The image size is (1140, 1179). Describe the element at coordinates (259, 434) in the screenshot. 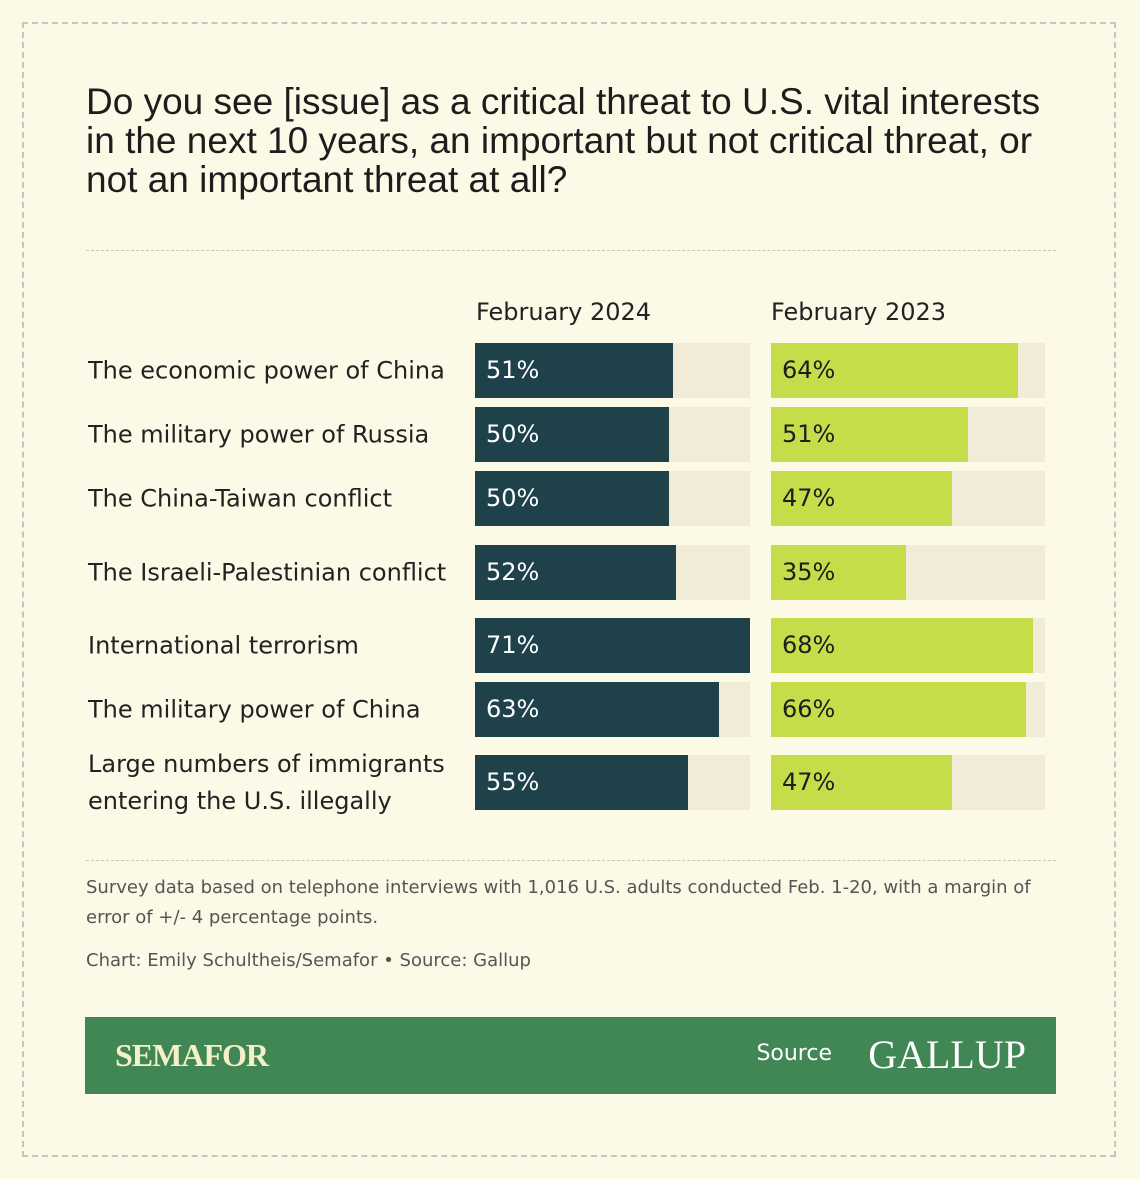

I see `category-label: The military power of Russia` at that location.